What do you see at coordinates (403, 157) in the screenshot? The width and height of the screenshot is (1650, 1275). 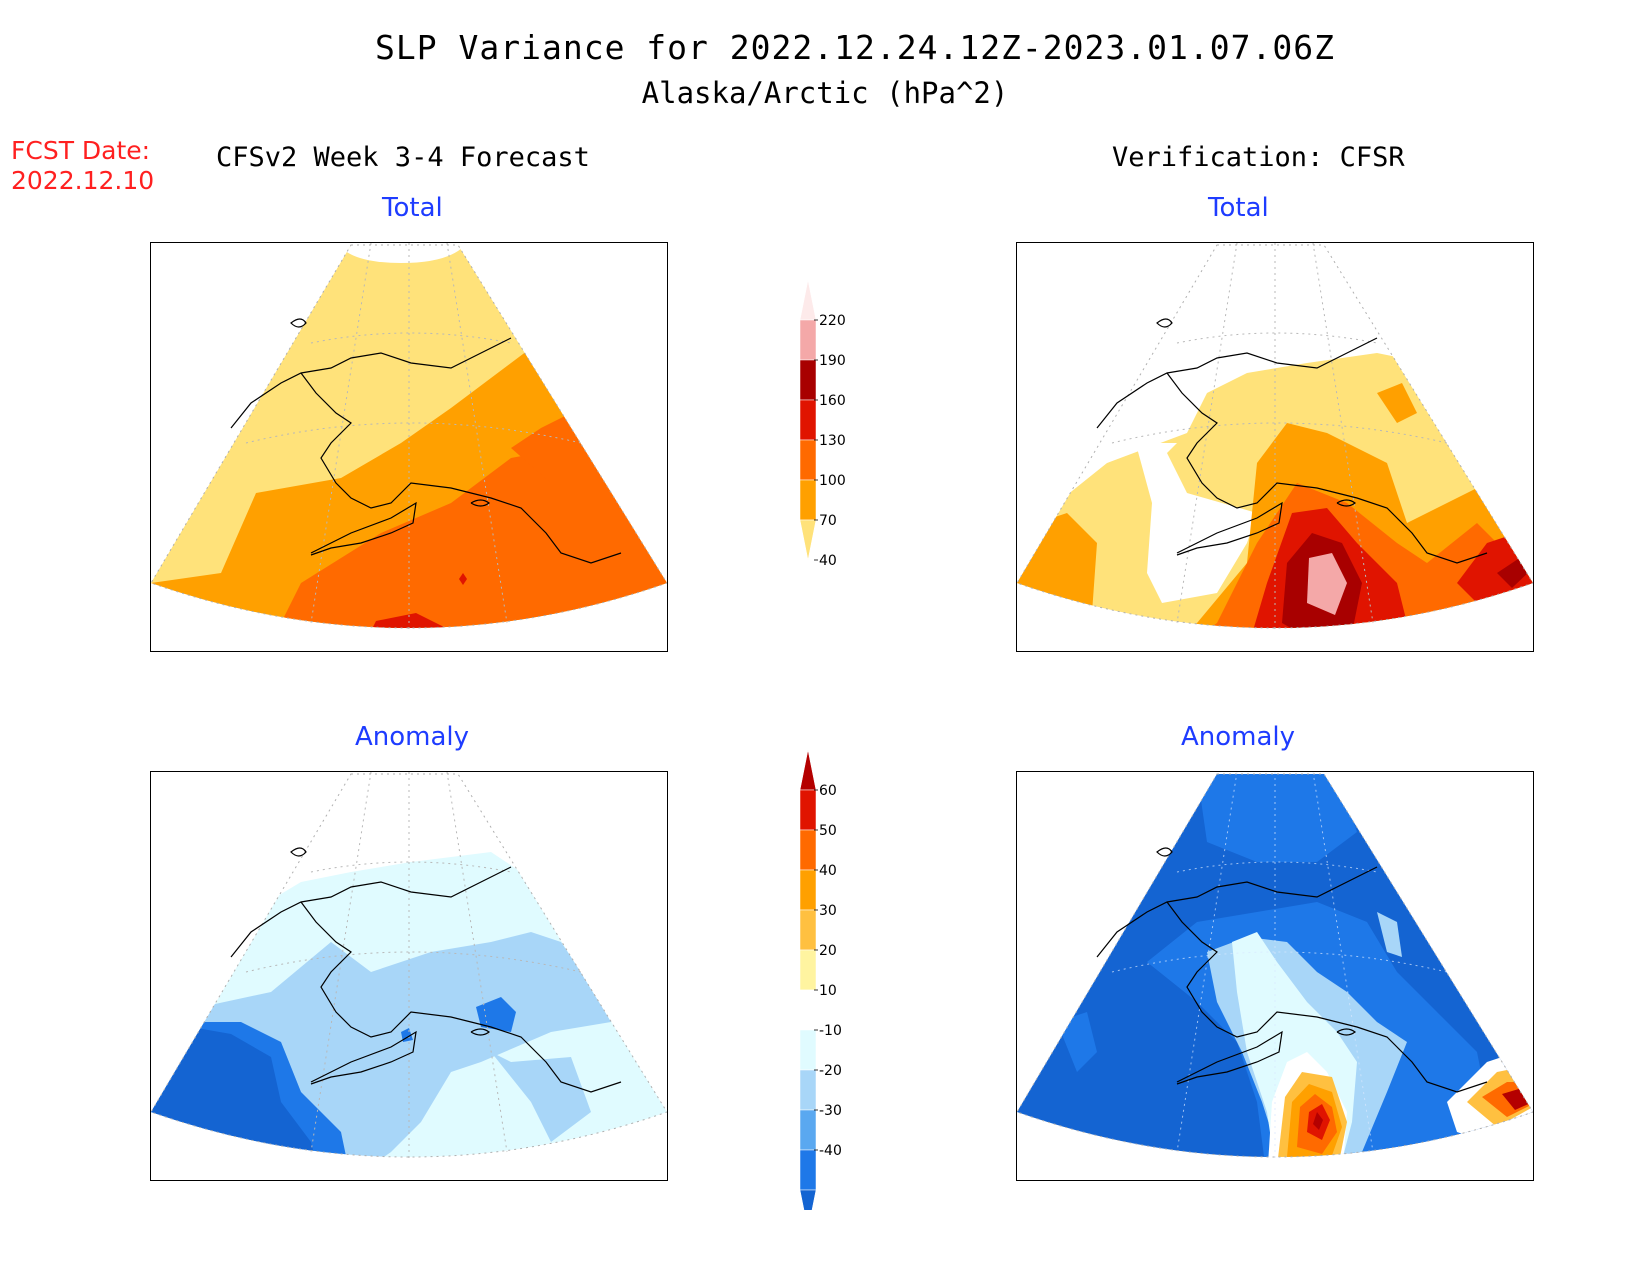 I see `forecast-column-title: CFSv2 Week 3-4 Forecast` at bounding box center [403, 157].